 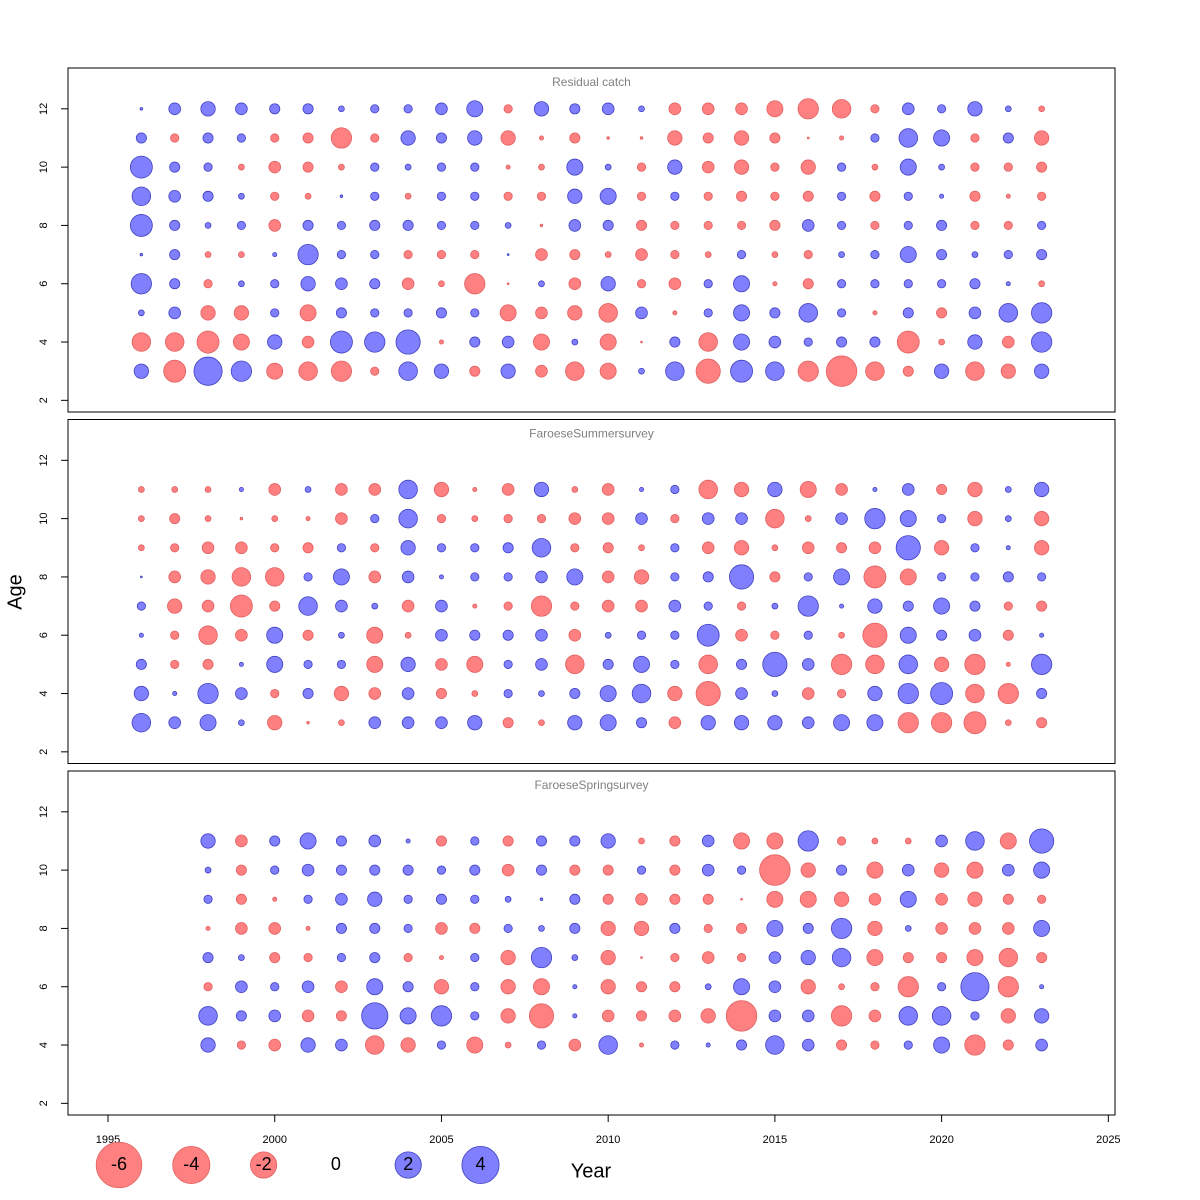 What do you see at coordinates (591, 785) in the screenshot?
I see `panel-title: FaroeseSpringsurvey` at bounding box center [591, 785].